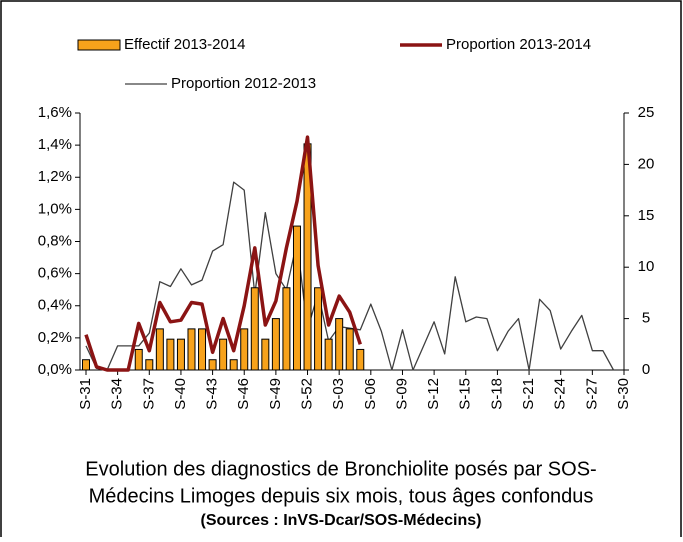  What do you see at coordinates (465, 394) in the screenshot?
I see `x-tick-label: S-15` at bounding box center [465, 394].